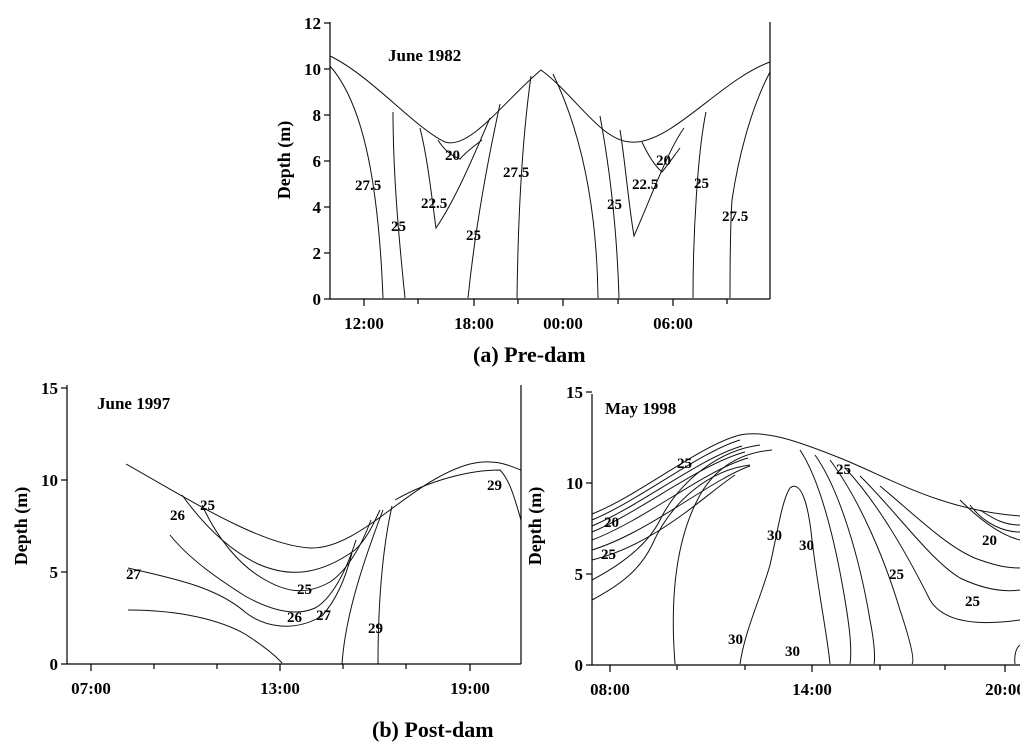 The image size is (1020, 742). I want to click on panel-b2-isotherm-30-inner, so click(785, 575).